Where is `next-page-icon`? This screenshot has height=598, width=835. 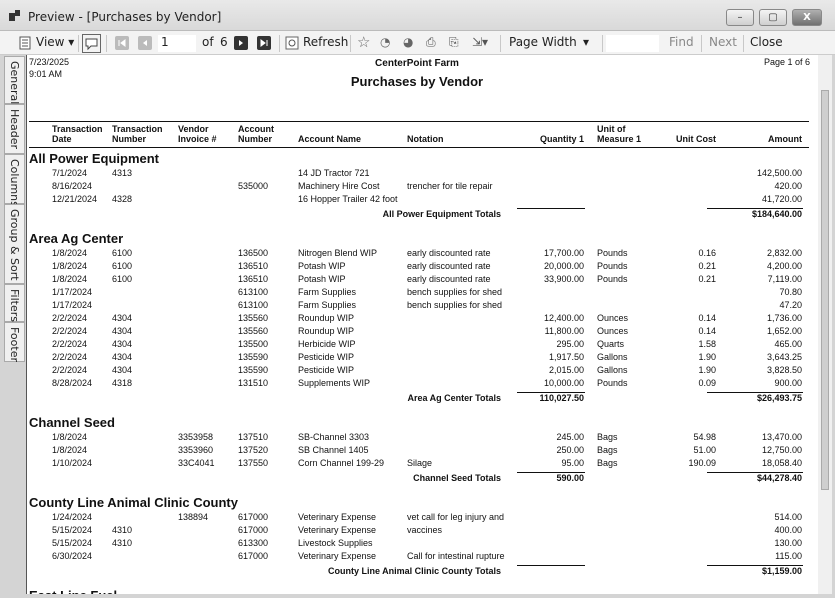 next-page-icon is located at coordinates (241, 43).